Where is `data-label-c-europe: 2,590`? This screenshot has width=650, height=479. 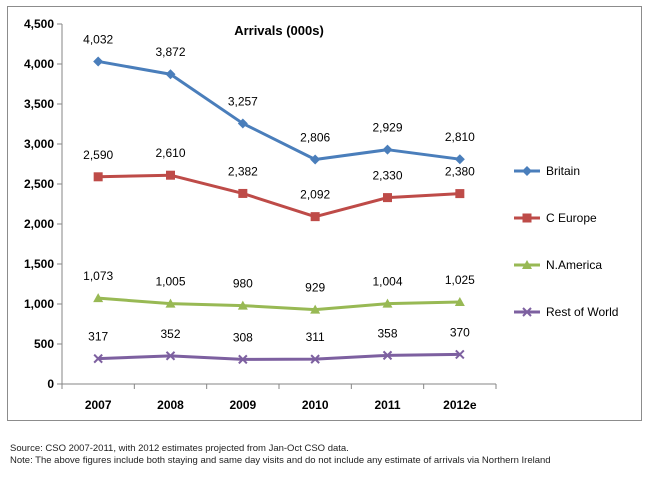 data-label-c-europe: 2,590 is located at coordinates (98, 155).